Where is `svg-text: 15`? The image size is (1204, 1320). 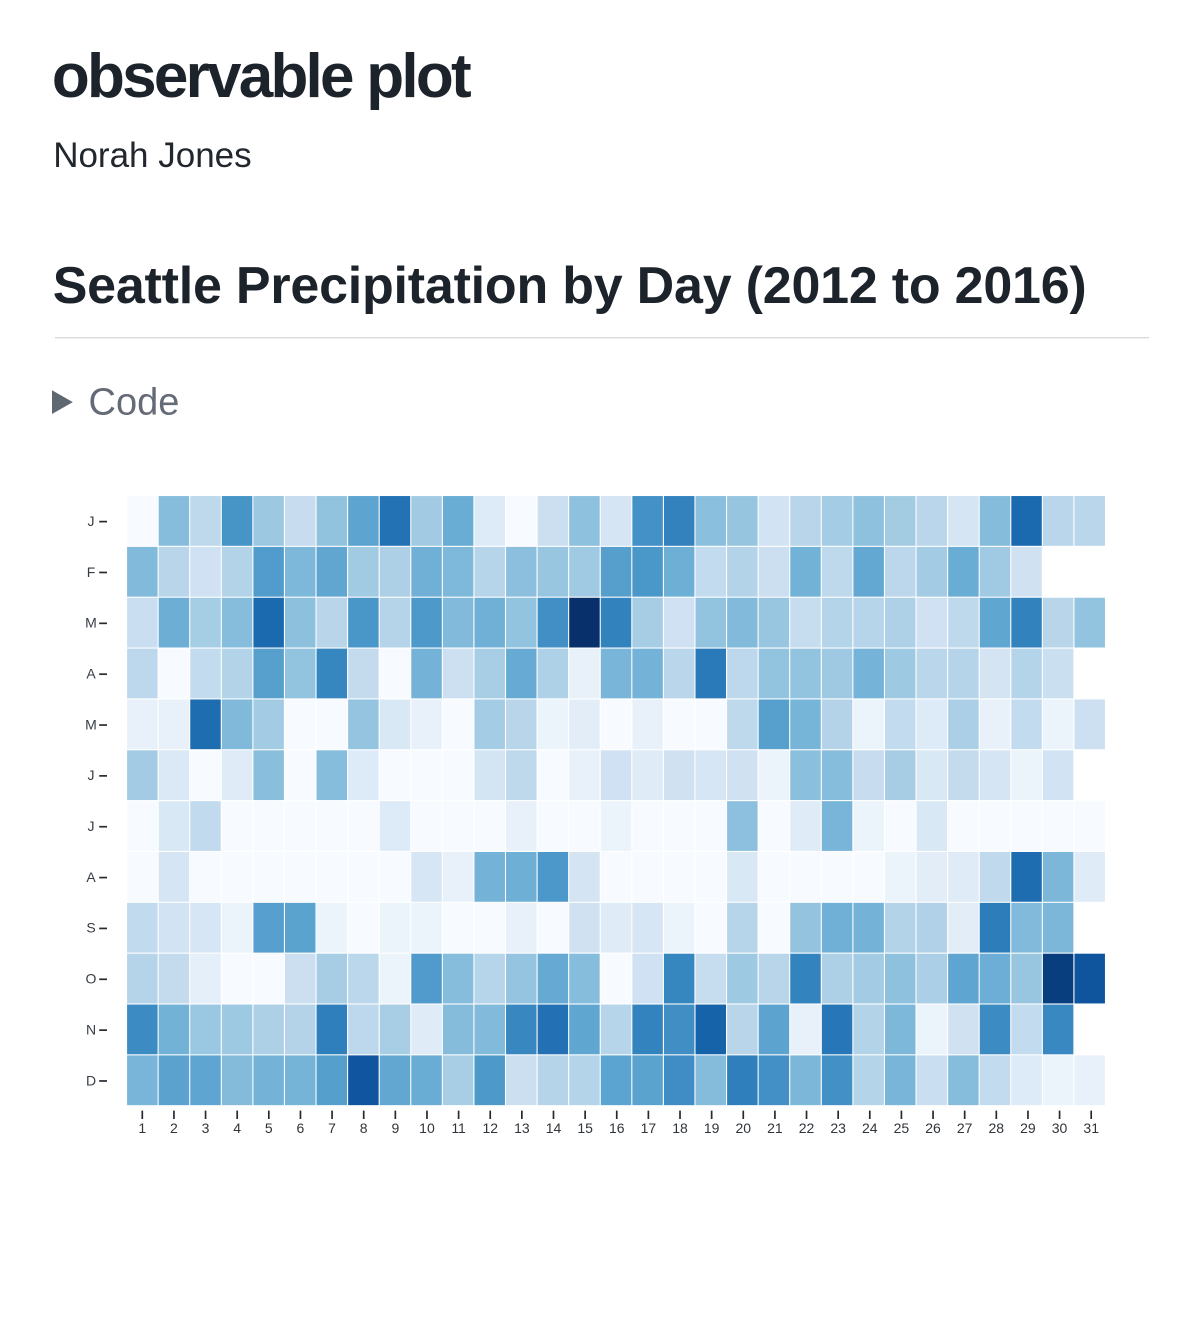 svg-text: 15 is located at coordinates (585, 1128).